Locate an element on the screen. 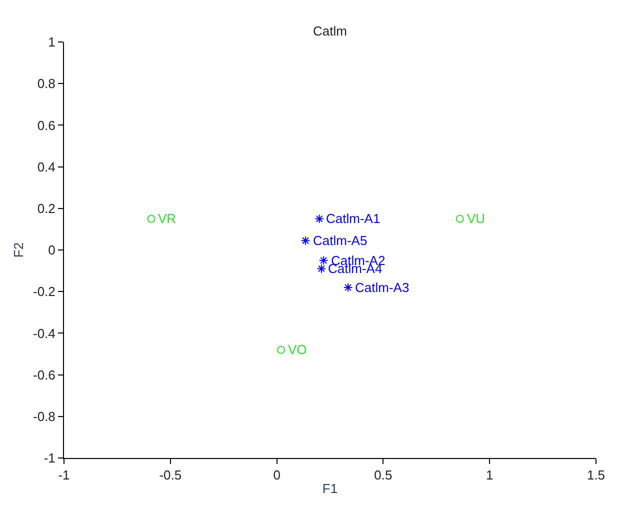 Image resolution: width=617 pixels, height=506 pixels. y-tick-label: 0.6 is located at coordinates (46, 125).